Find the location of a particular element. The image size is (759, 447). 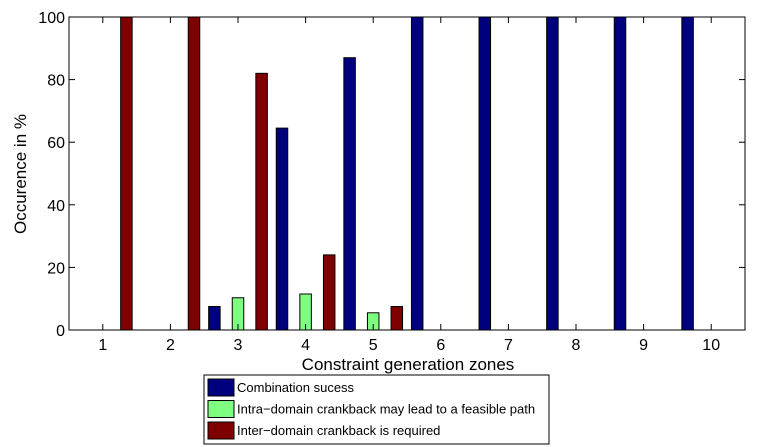

x-tick-label: 6 is located at coordinates (440, 345).